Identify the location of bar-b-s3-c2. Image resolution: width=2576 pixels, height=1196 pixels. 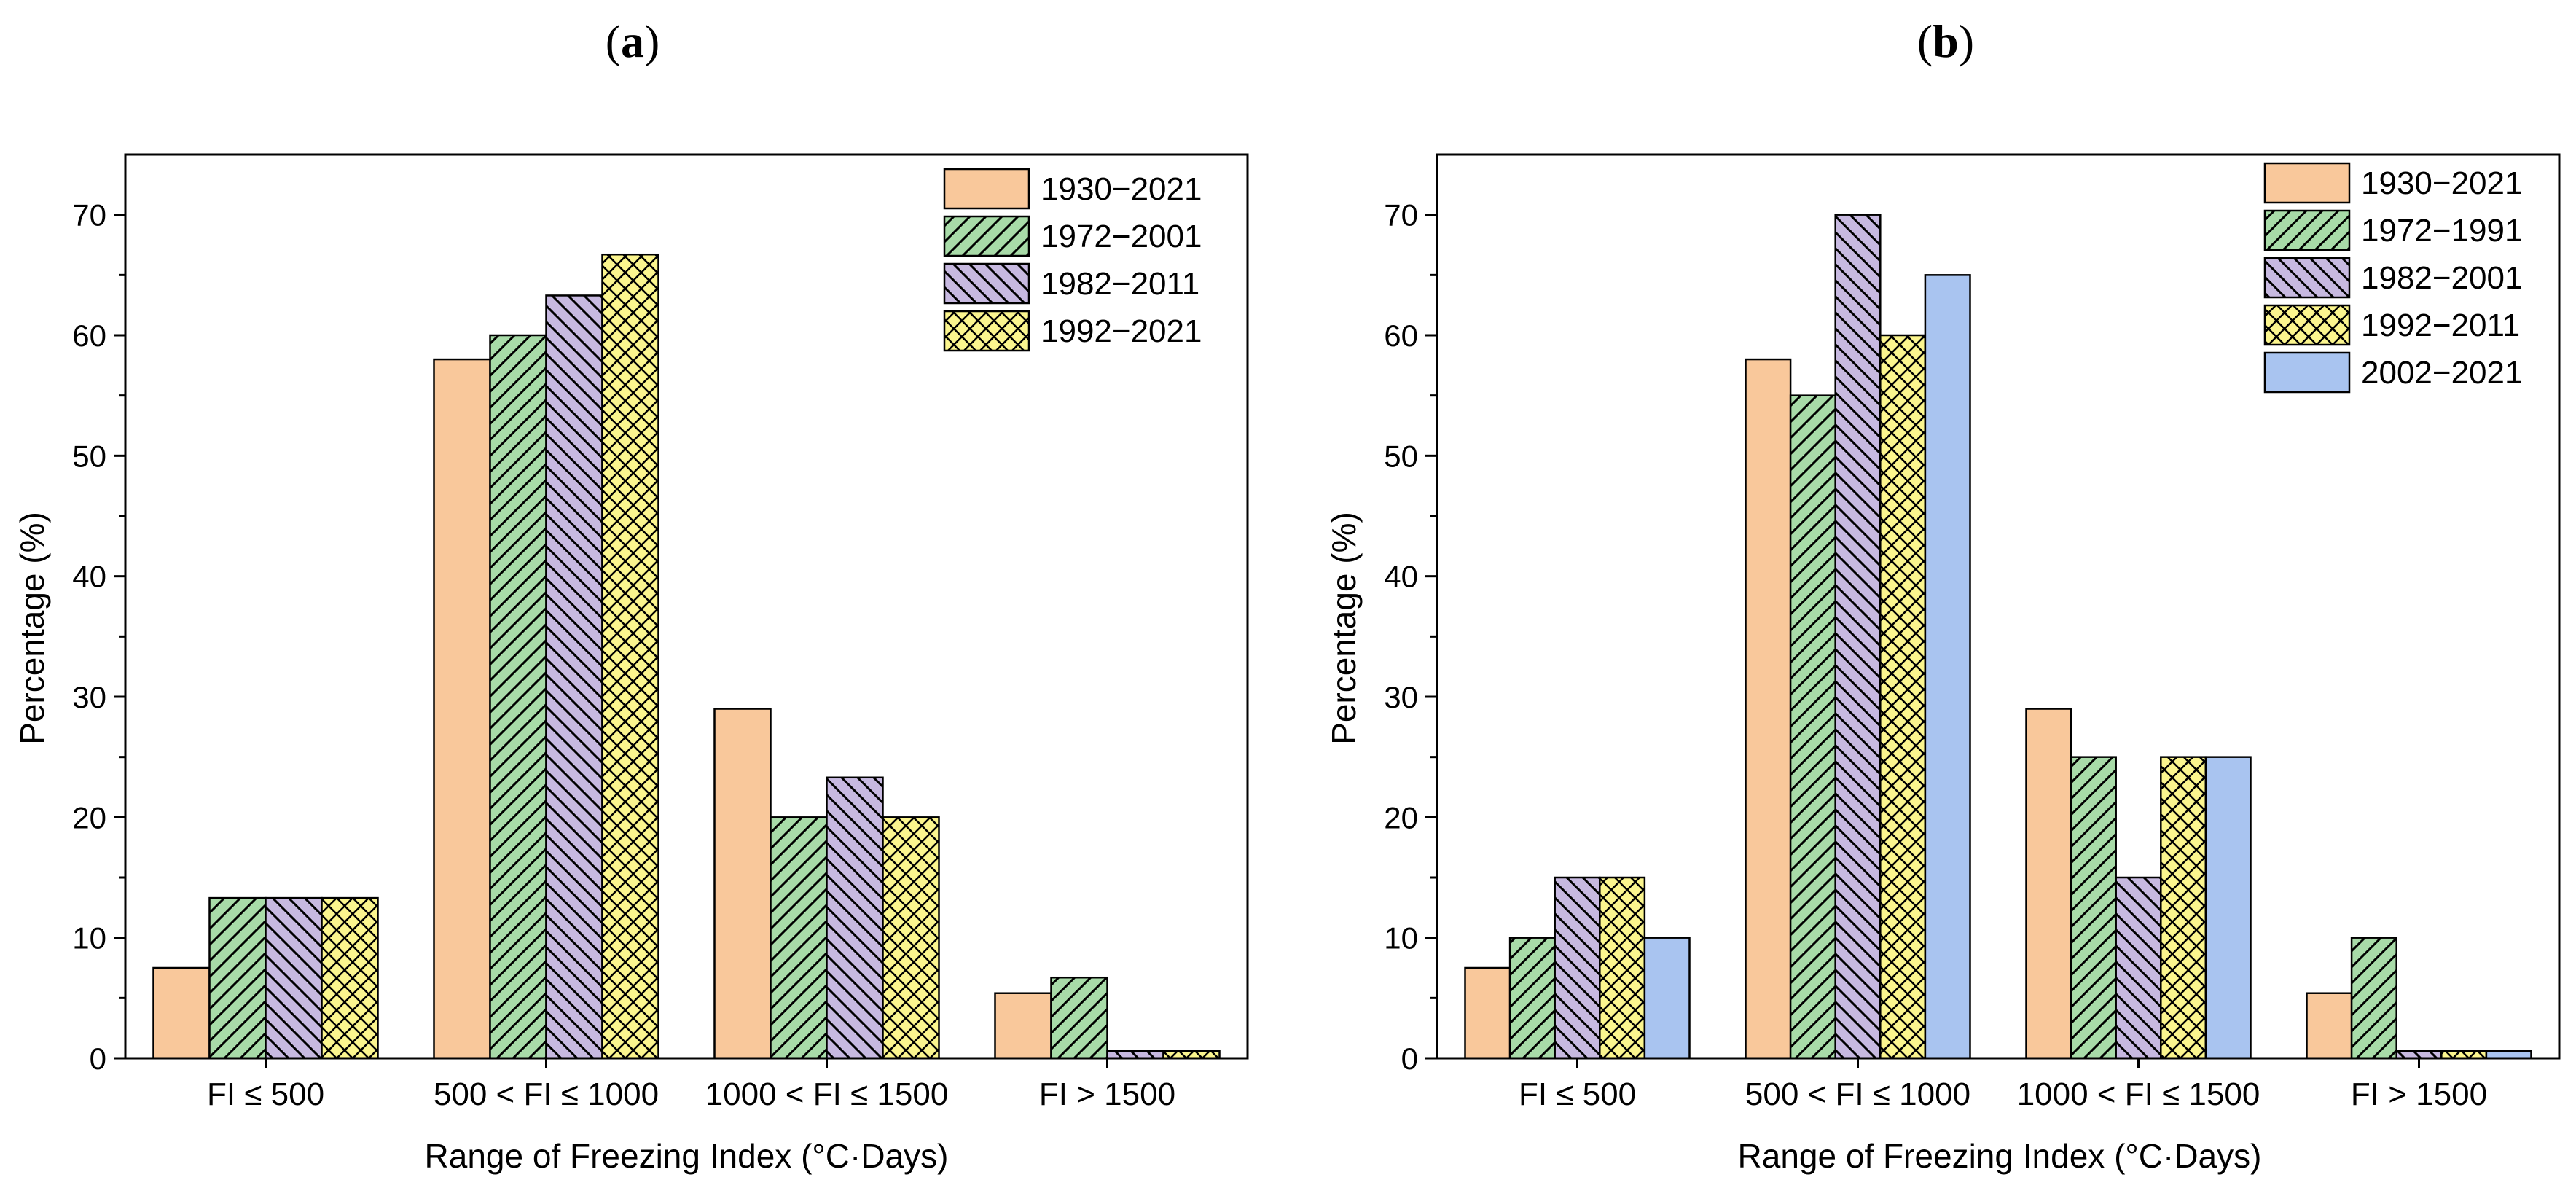
(2183, 908).